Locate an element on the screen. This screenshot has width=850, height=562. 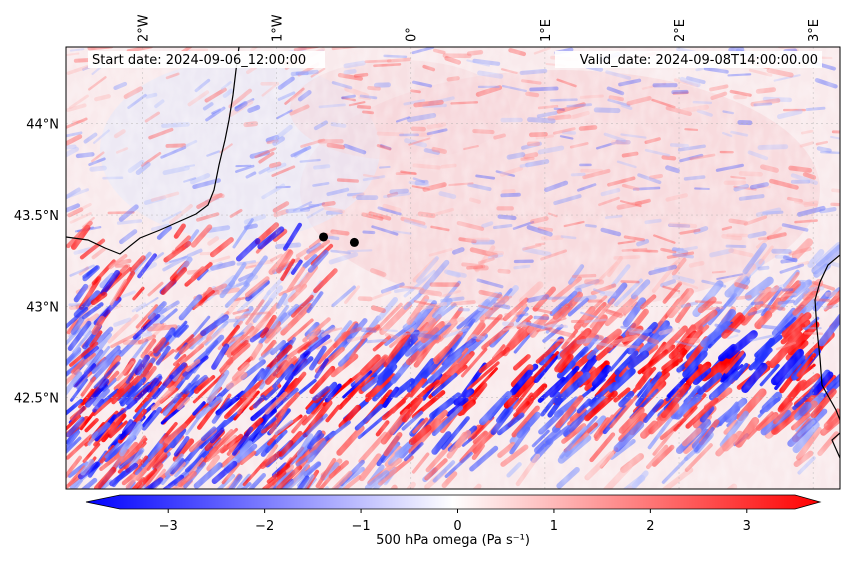
colorbar: −3 −2 −1 0 1 2 3 500 hPa omega (Pa s⁻¹) is located at coordinates (453, 521).